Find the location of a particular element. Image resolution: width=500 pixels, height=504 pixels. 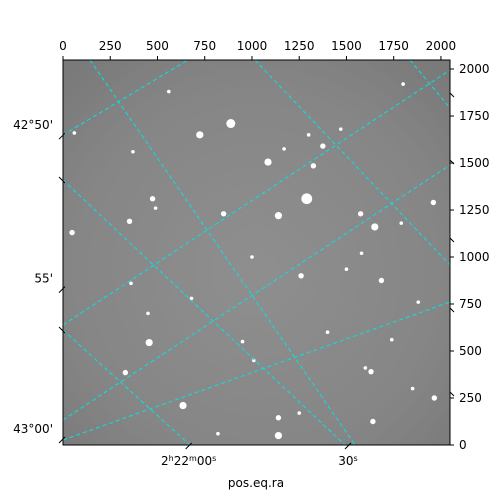

top-tick-label: 1500 is located at coordinates (346, 46).